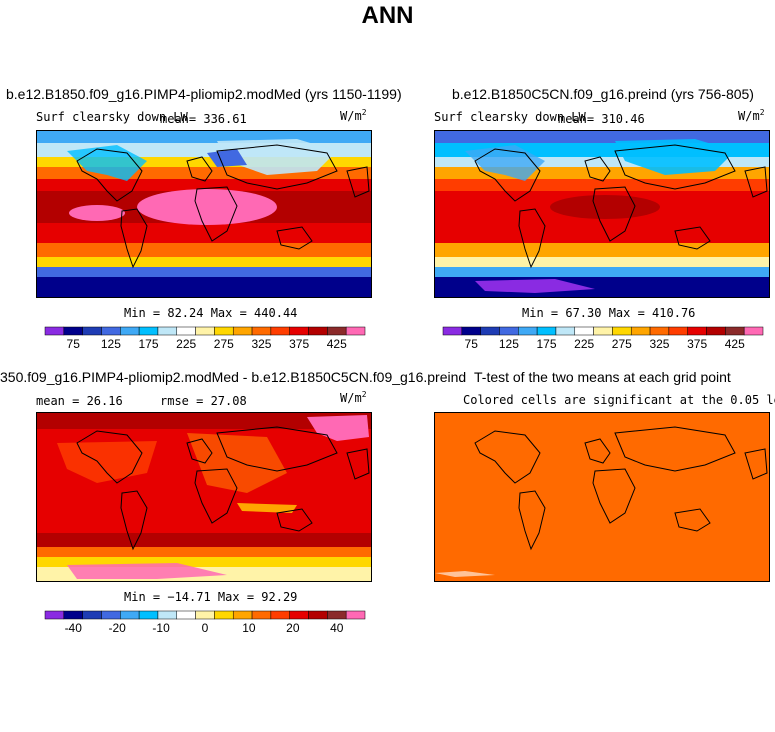  I want to click on panel1-variable: Surf clearsky down LW, so click(112, 117).